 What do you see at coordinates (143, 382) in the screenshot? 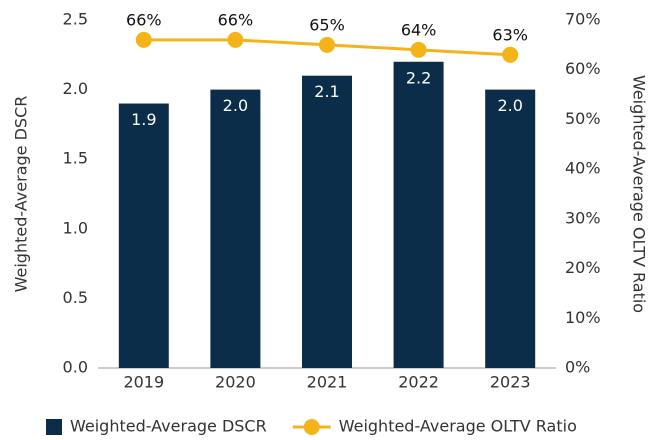
I see `x-tick-label: 2019` at bounding box center [143, 382].